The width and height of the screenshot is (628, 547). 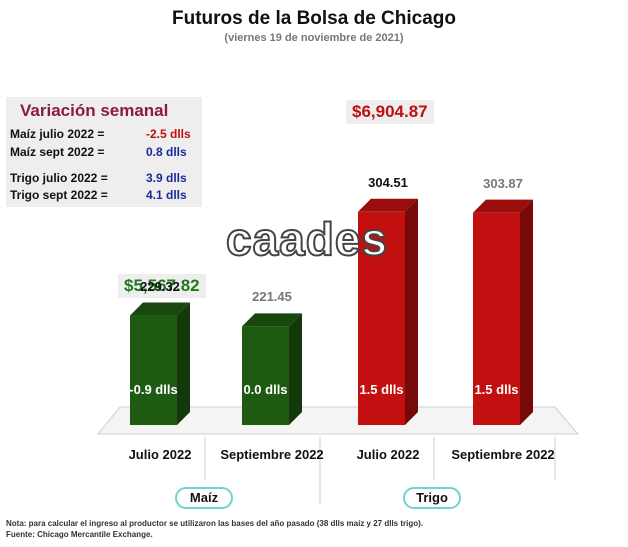 What do you see at coordinates (390, 112) in the screenshot?
I see `trigo-total-price: $6,904.87` at bounding box center [390, 112].